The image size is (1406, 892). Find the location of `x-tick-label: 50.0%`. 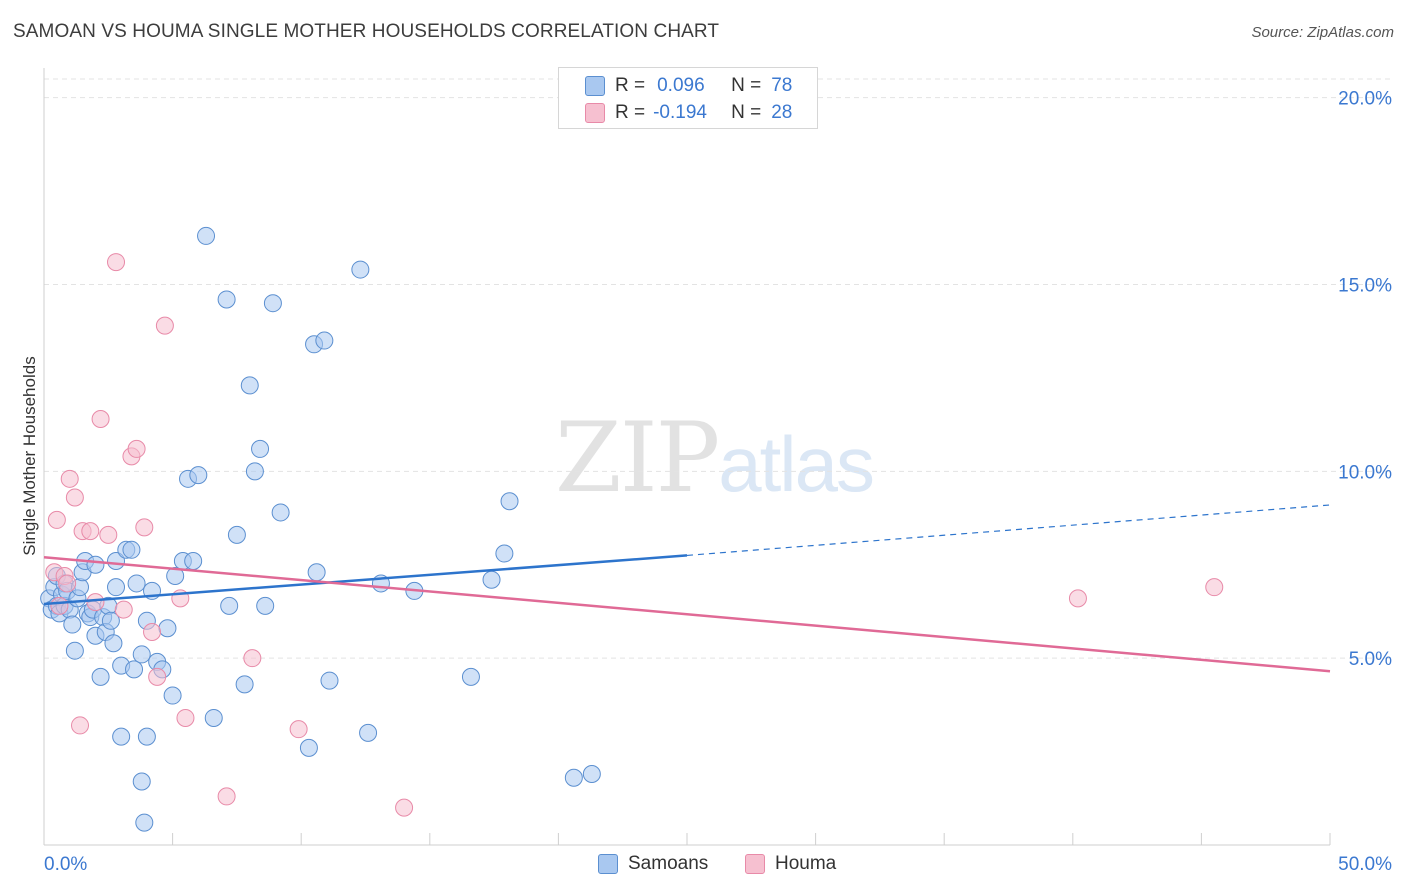

x-tick-label: 50.0% is located at coordinates (1365, 864).